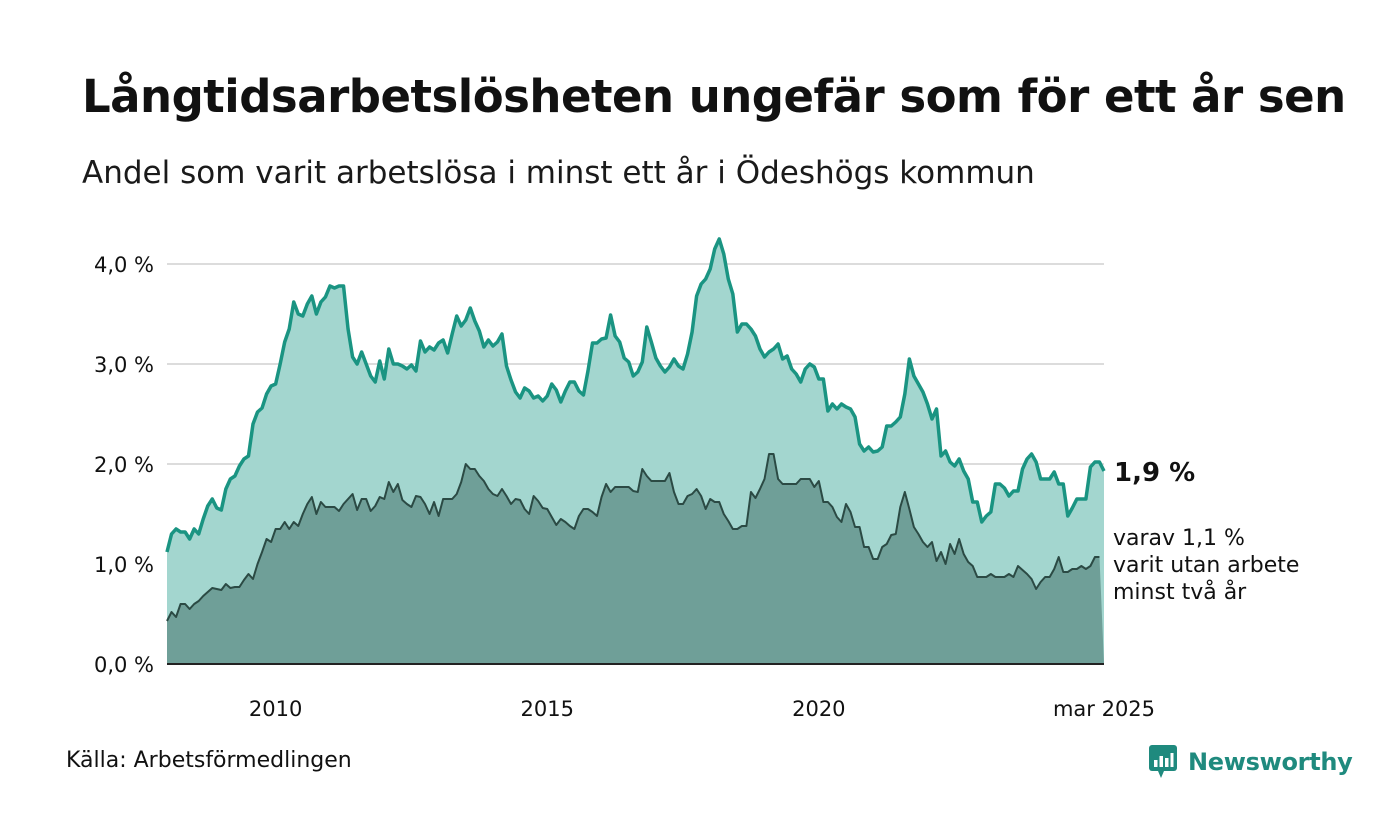 The image size is (1400, 840). I want to click on y-tick-label: 3,0 %, so click(124, 365).